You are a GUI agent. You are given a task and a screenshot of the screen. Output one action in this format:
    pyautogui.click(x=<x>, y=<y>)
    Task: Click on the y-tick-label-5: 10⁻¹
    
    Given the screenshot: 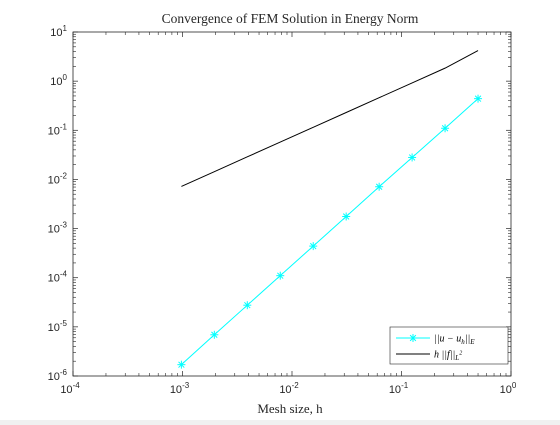 What is the action you would take?
    pyautogui.click(x=58, y=129)
    